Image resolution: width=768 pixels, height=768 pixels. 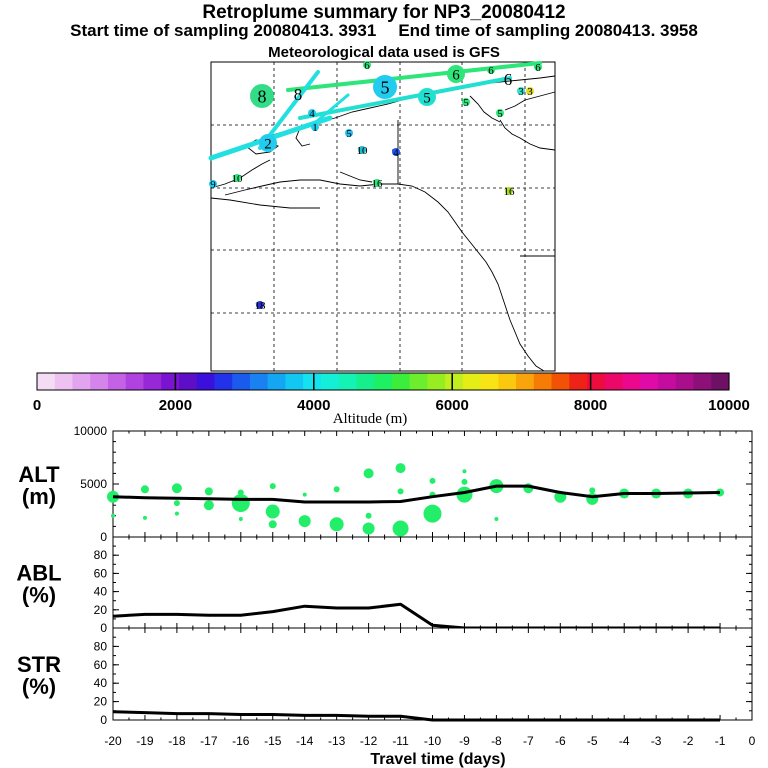 I want to click on colorbar-tick: 4000, so click(x=313, y=405).